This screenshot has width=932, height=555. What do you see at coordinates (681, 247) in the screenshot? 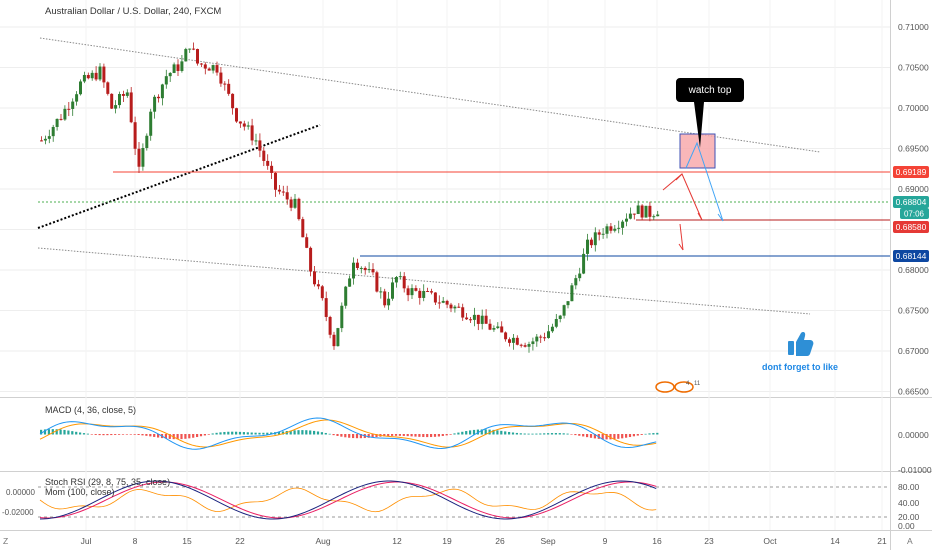
I see `arrowhead-icon` at bounding box center [681, 247].